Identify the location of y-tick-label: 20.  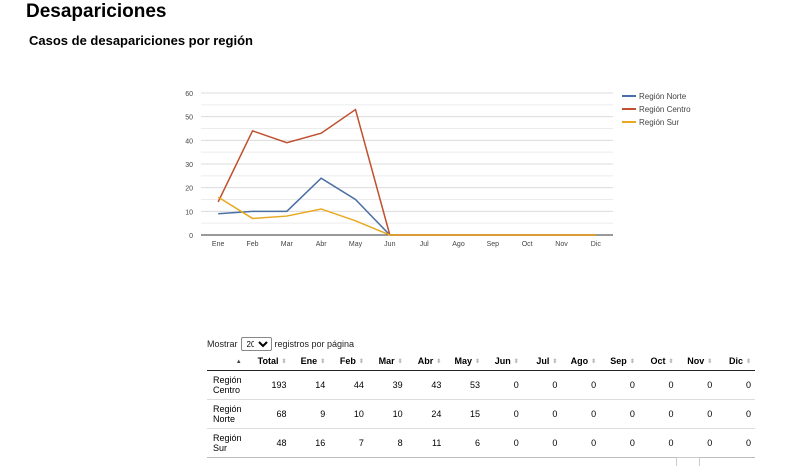
(189, 189).